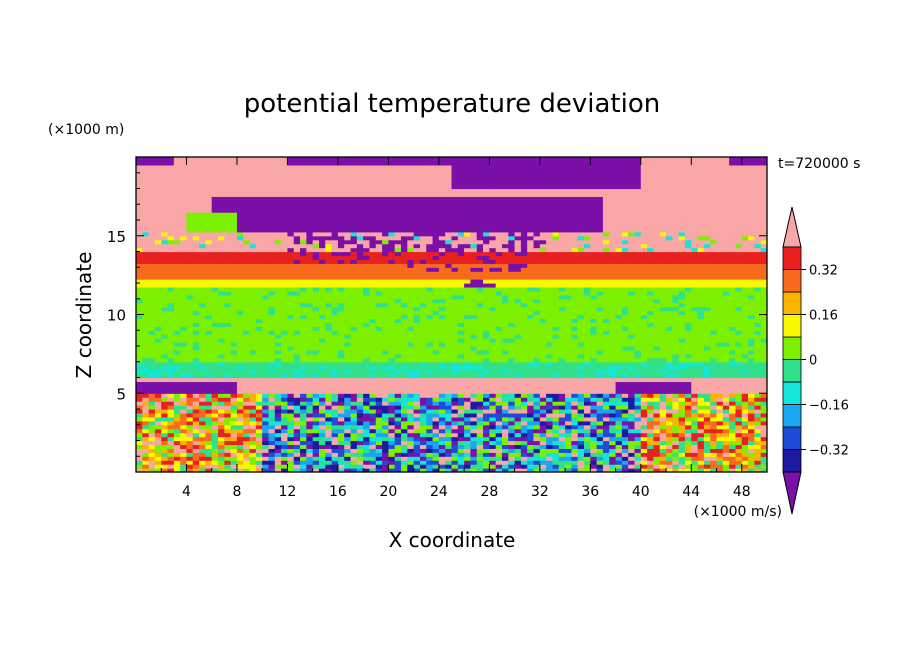 This screenshot has height=654, width=904. What do you see at coordinates (819, 164) in the screenshot?
I see `time-label: t=720000 s` at bounding box center [819, 164].